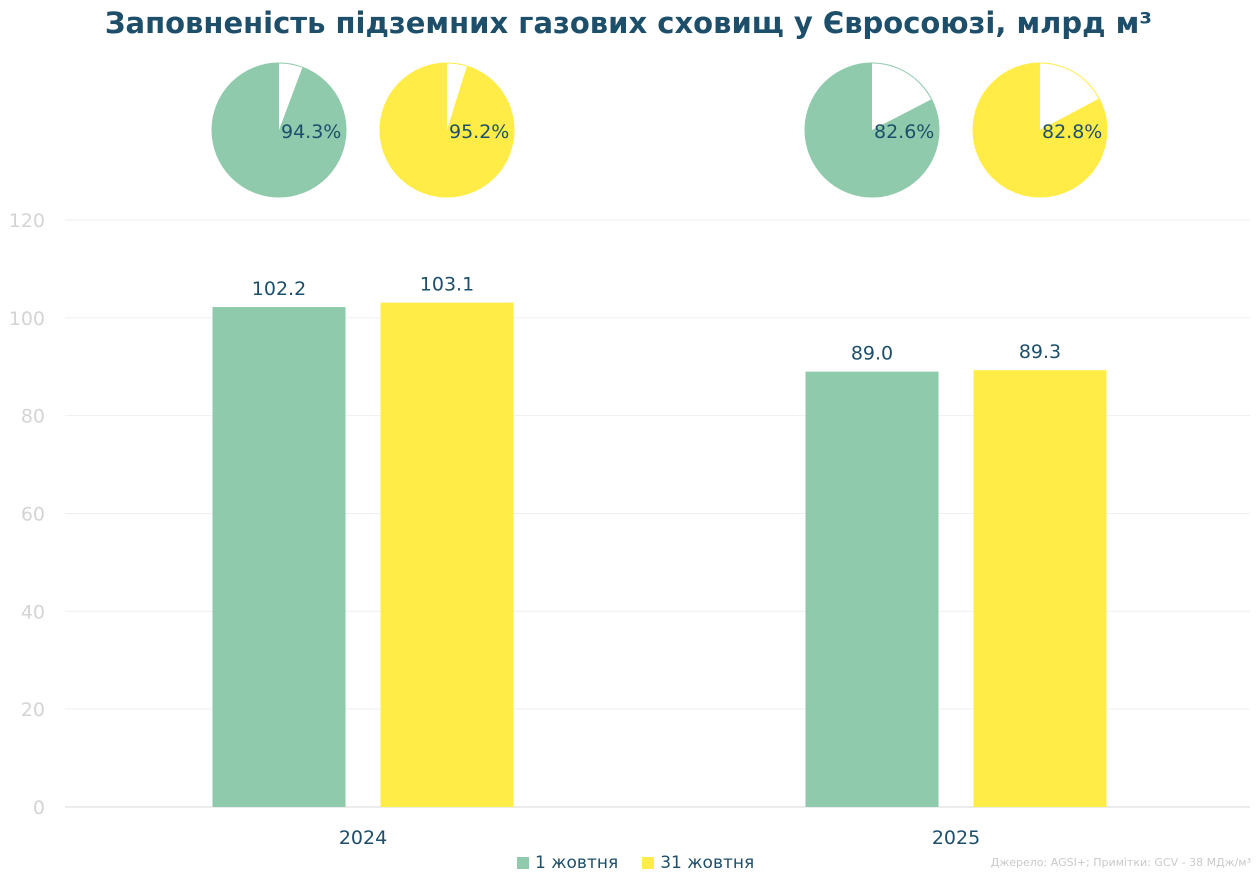  What do you see at coordinates (363, 838) in the screenshot?
I see `x-tick-label: 2024` at bounding box center [363, 838].